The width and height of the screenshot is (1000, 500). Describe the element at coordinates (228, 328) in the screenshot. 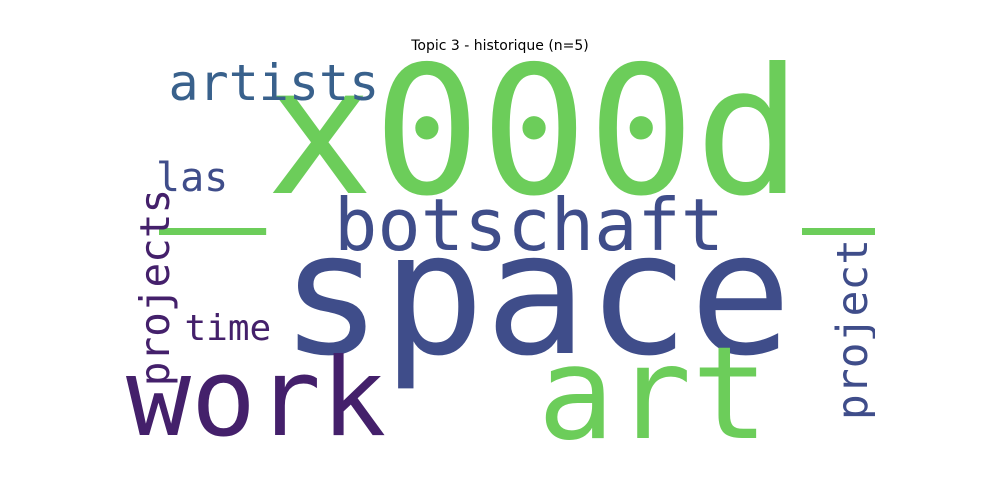

I see `word-time: time` at that location.